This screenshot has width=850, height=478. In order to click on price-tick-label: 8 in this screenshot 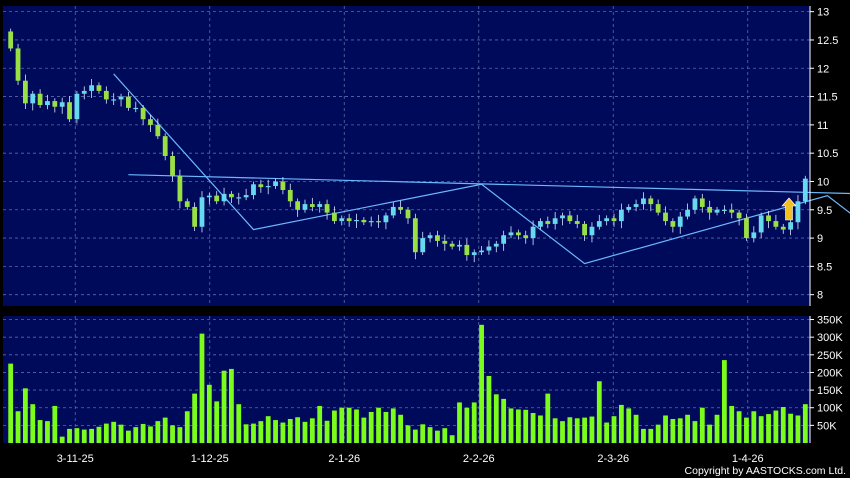, I will do `click(820, 296)`.